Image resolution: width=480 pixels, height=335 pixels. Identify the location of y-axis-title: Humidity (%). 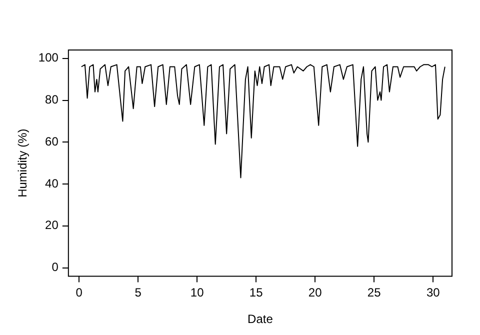
(23, 163).